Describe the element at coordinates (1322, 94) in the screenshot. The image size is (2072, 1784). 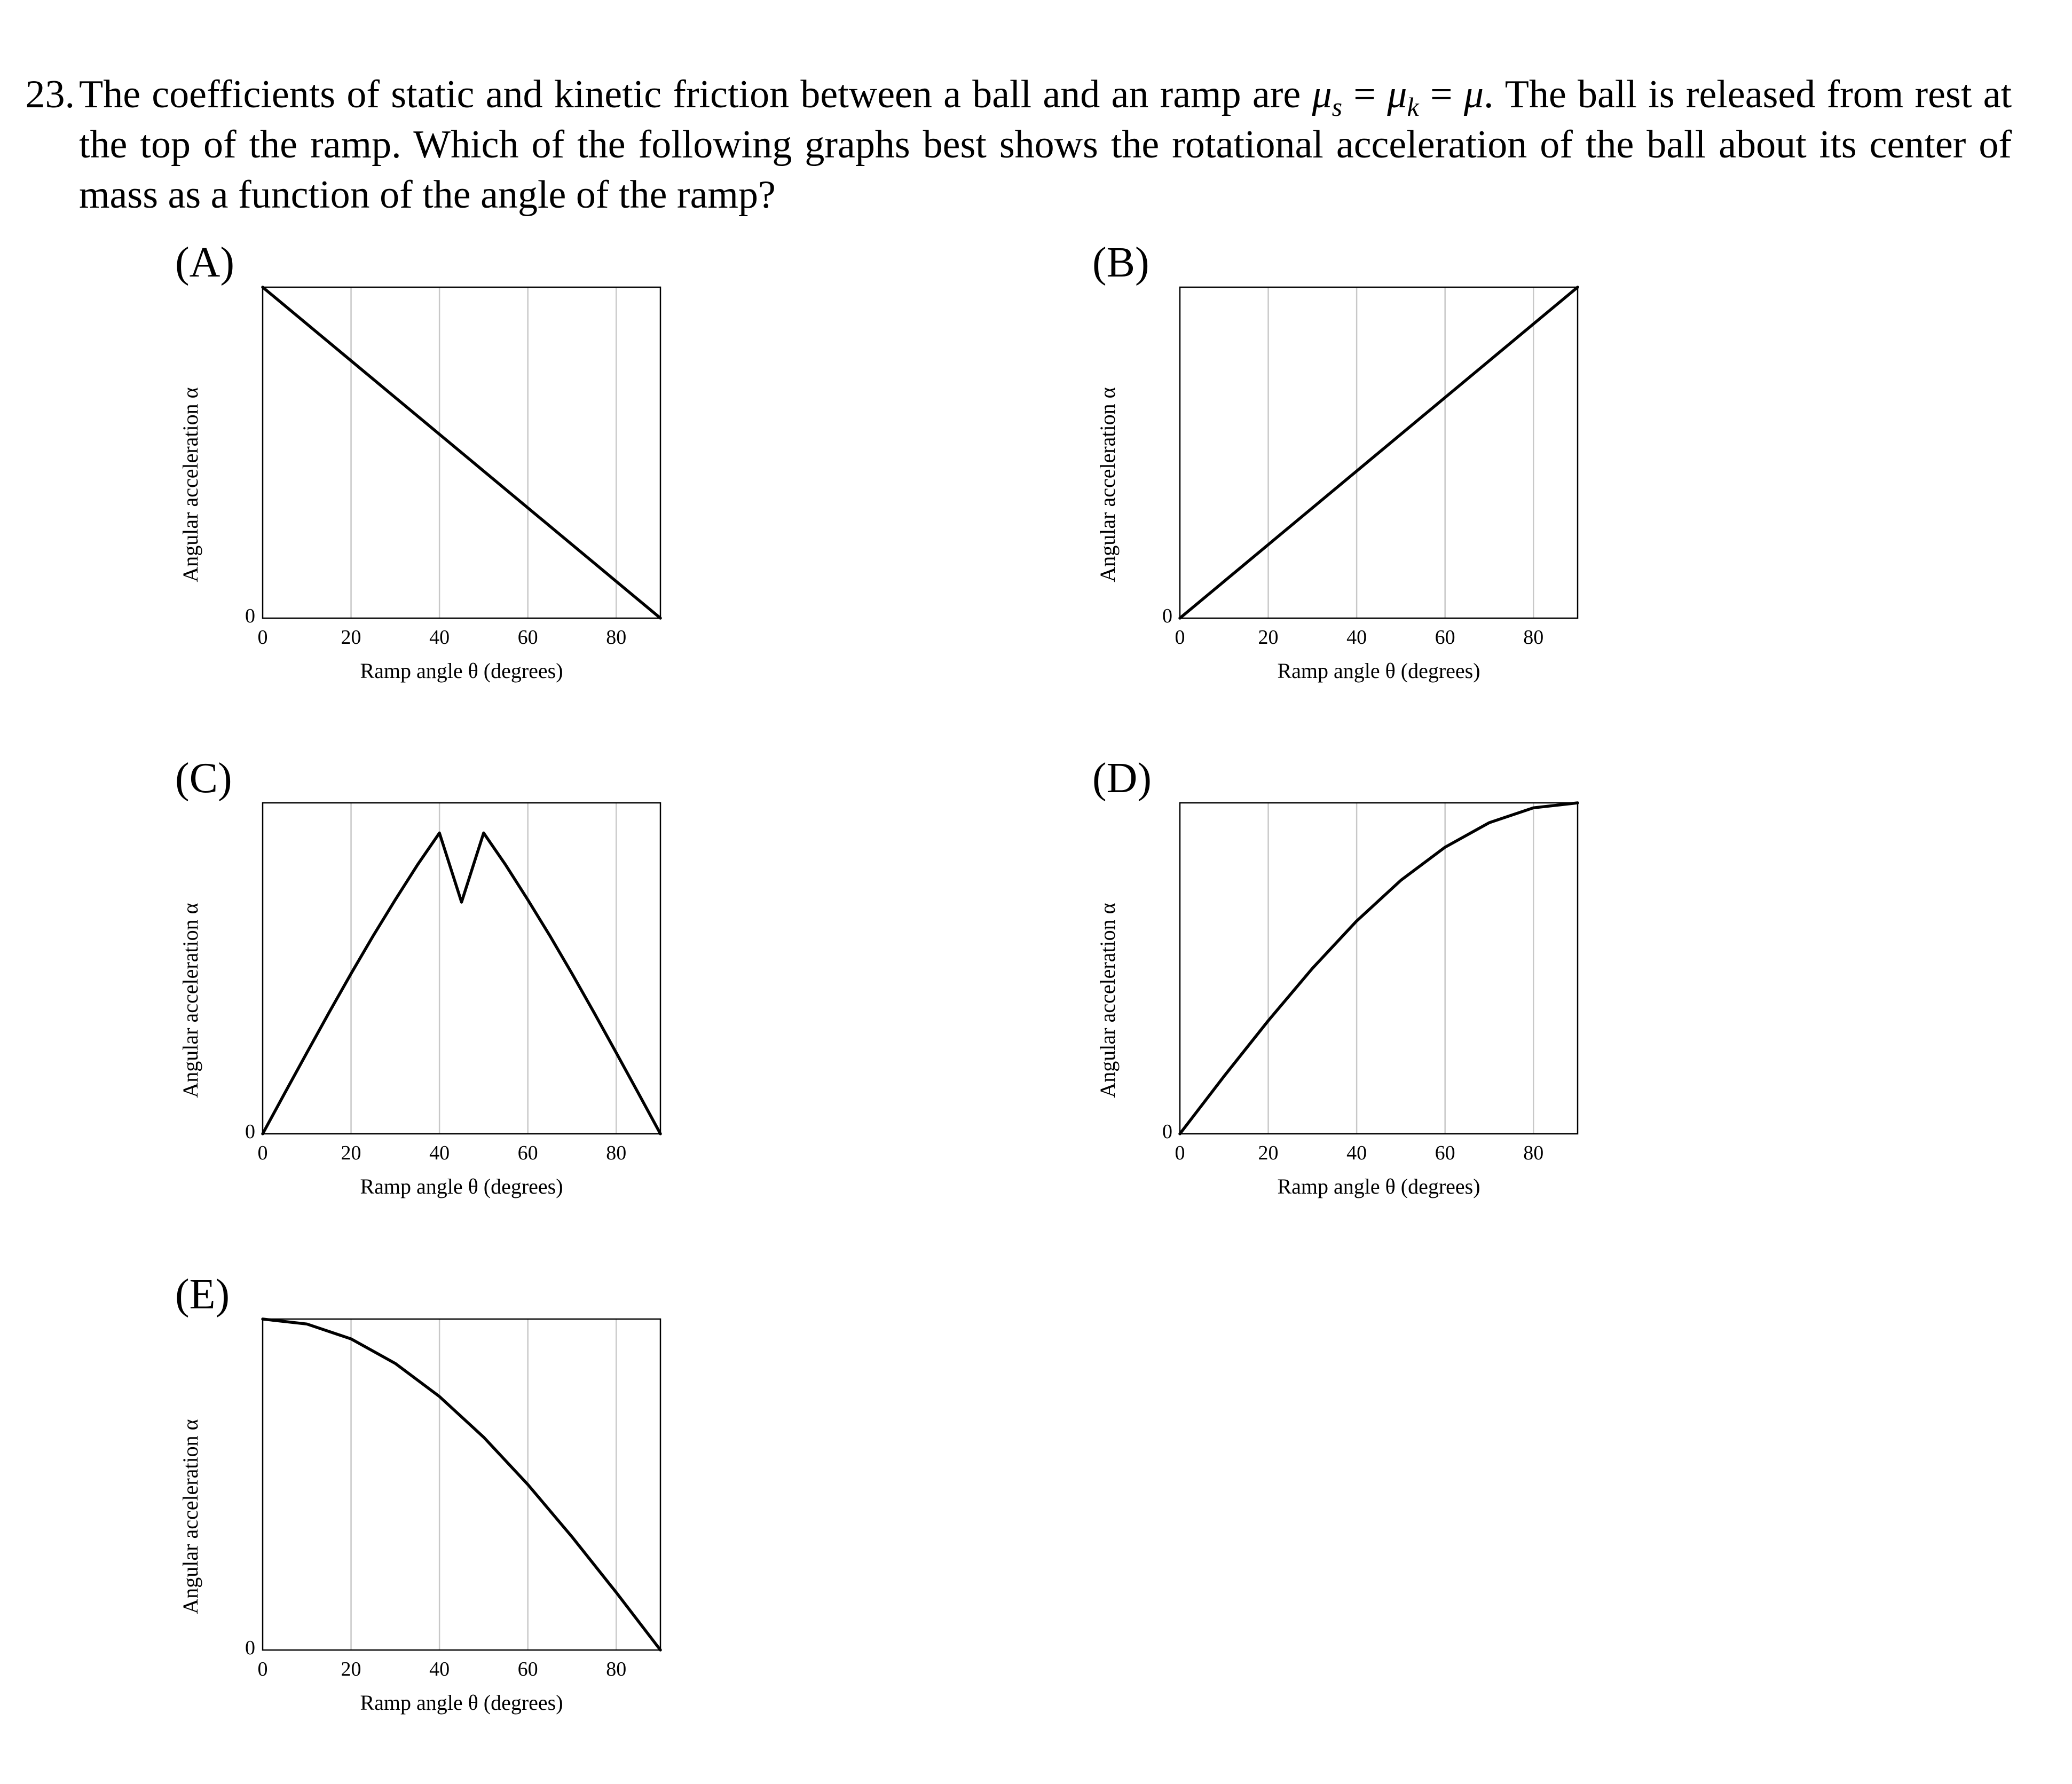
I see `mu-s-symbol: μ` at that location.